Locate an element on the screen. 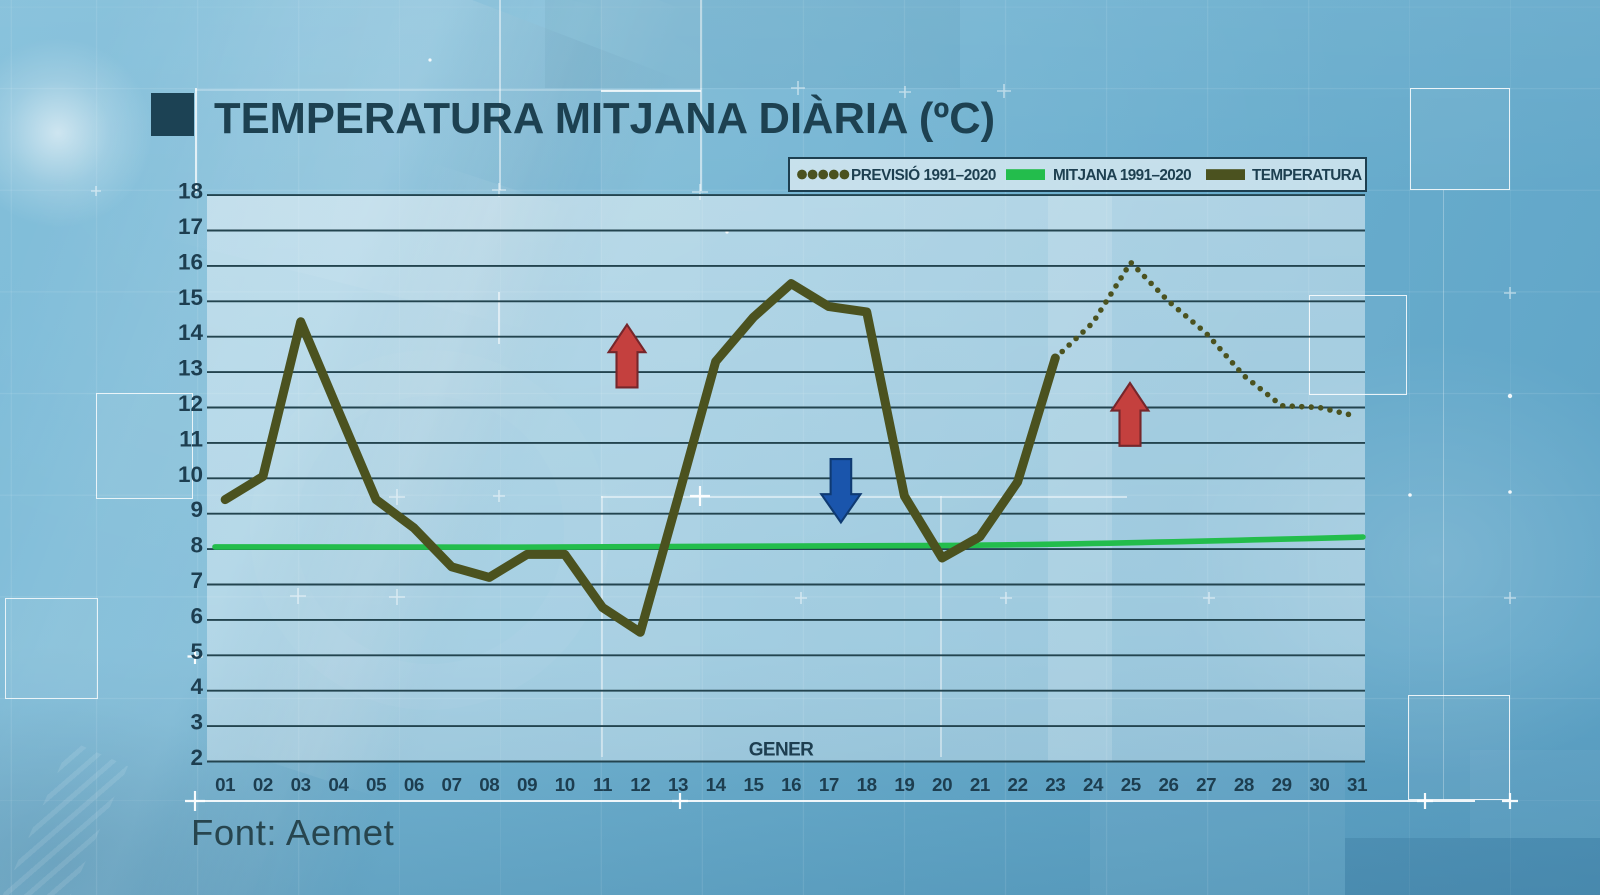 The image size is (1600, 895). svg-text: 30 is located at coordinates (1319, 784).